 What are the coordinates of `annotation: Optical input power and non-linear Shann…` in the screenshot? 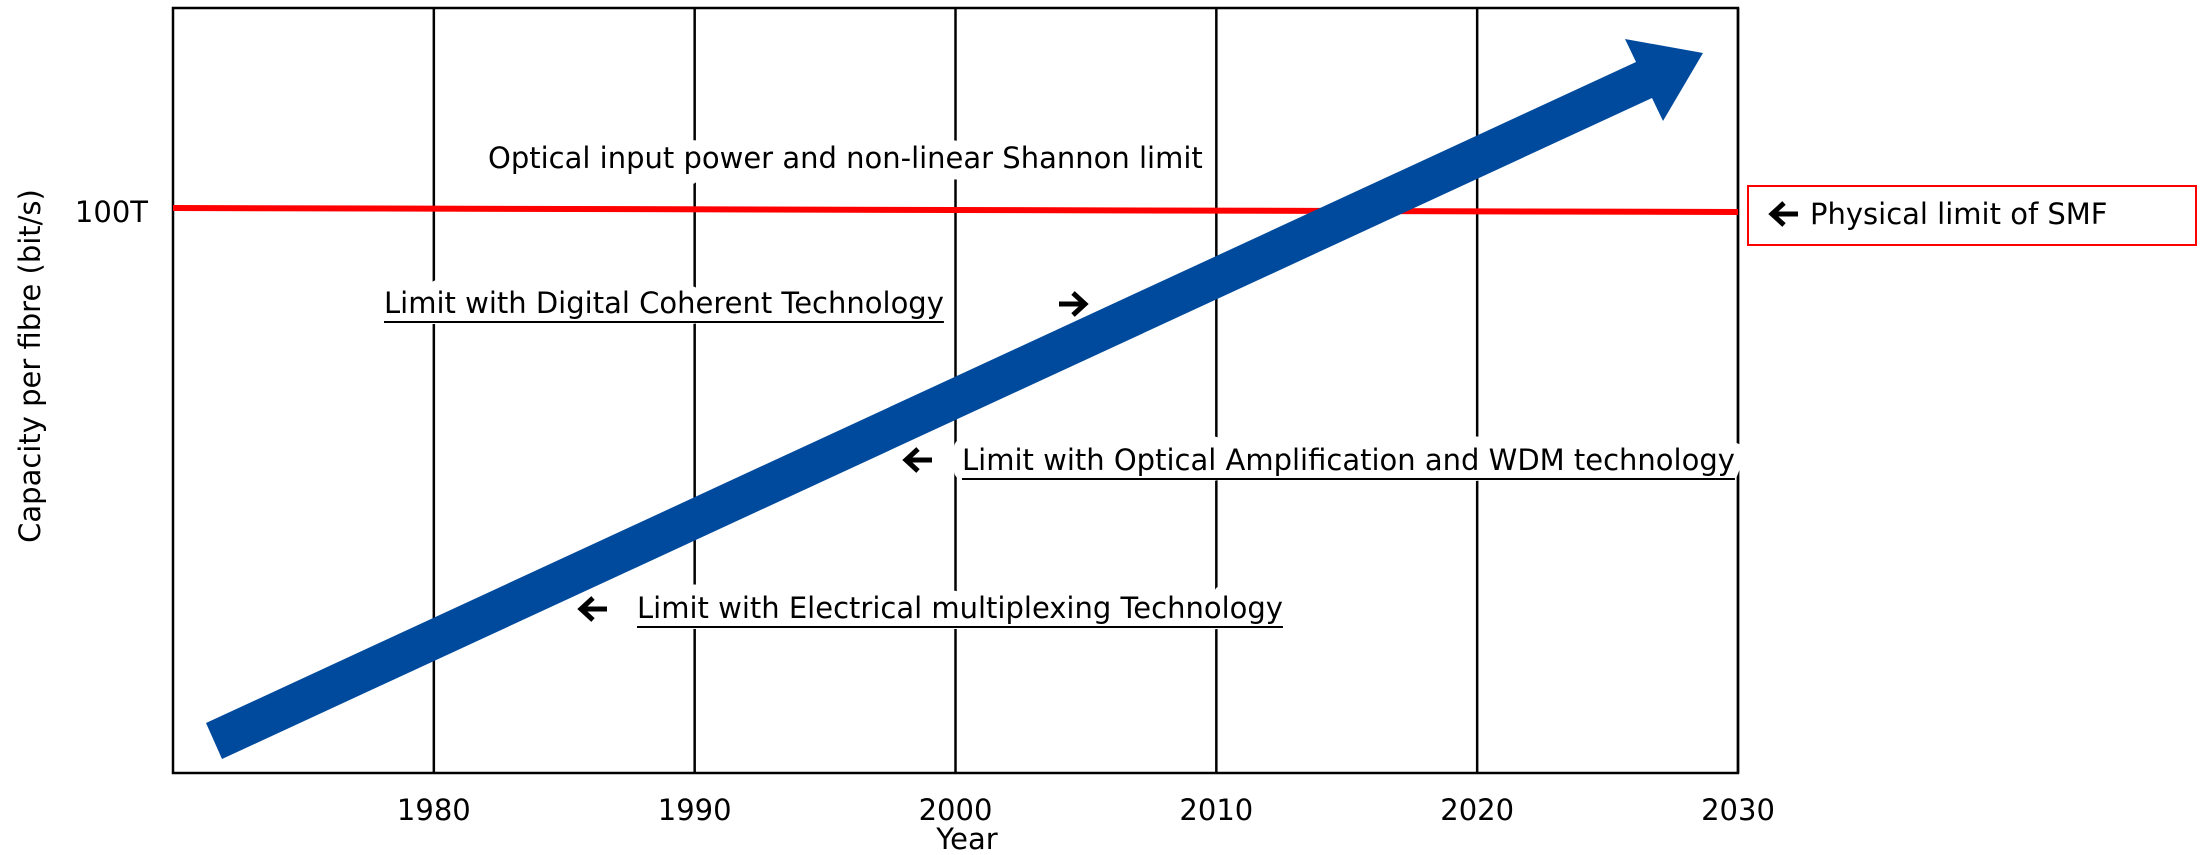 It's located at (845, 158).